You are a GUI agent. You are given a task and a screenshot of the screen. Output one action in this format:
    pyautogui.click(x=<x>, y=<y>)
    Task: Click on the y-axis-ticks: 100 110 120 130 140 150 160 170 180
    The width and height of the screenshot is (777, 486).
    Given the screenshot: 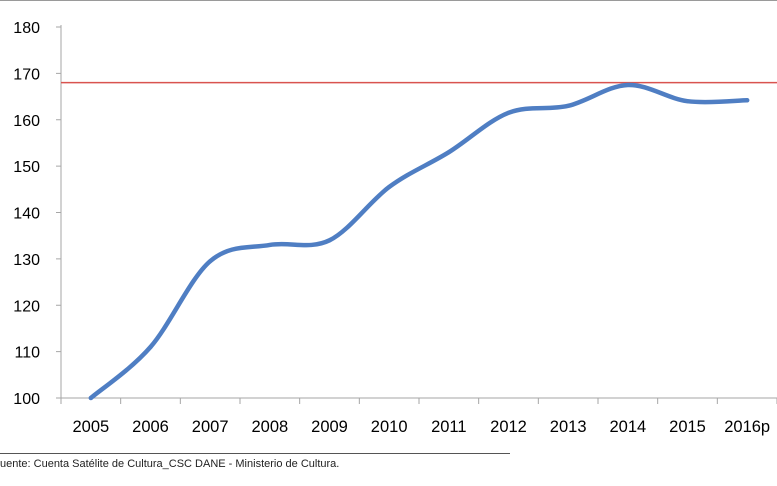 What is the action you would take?
    pyautogui.click(x=37, y=214)
    